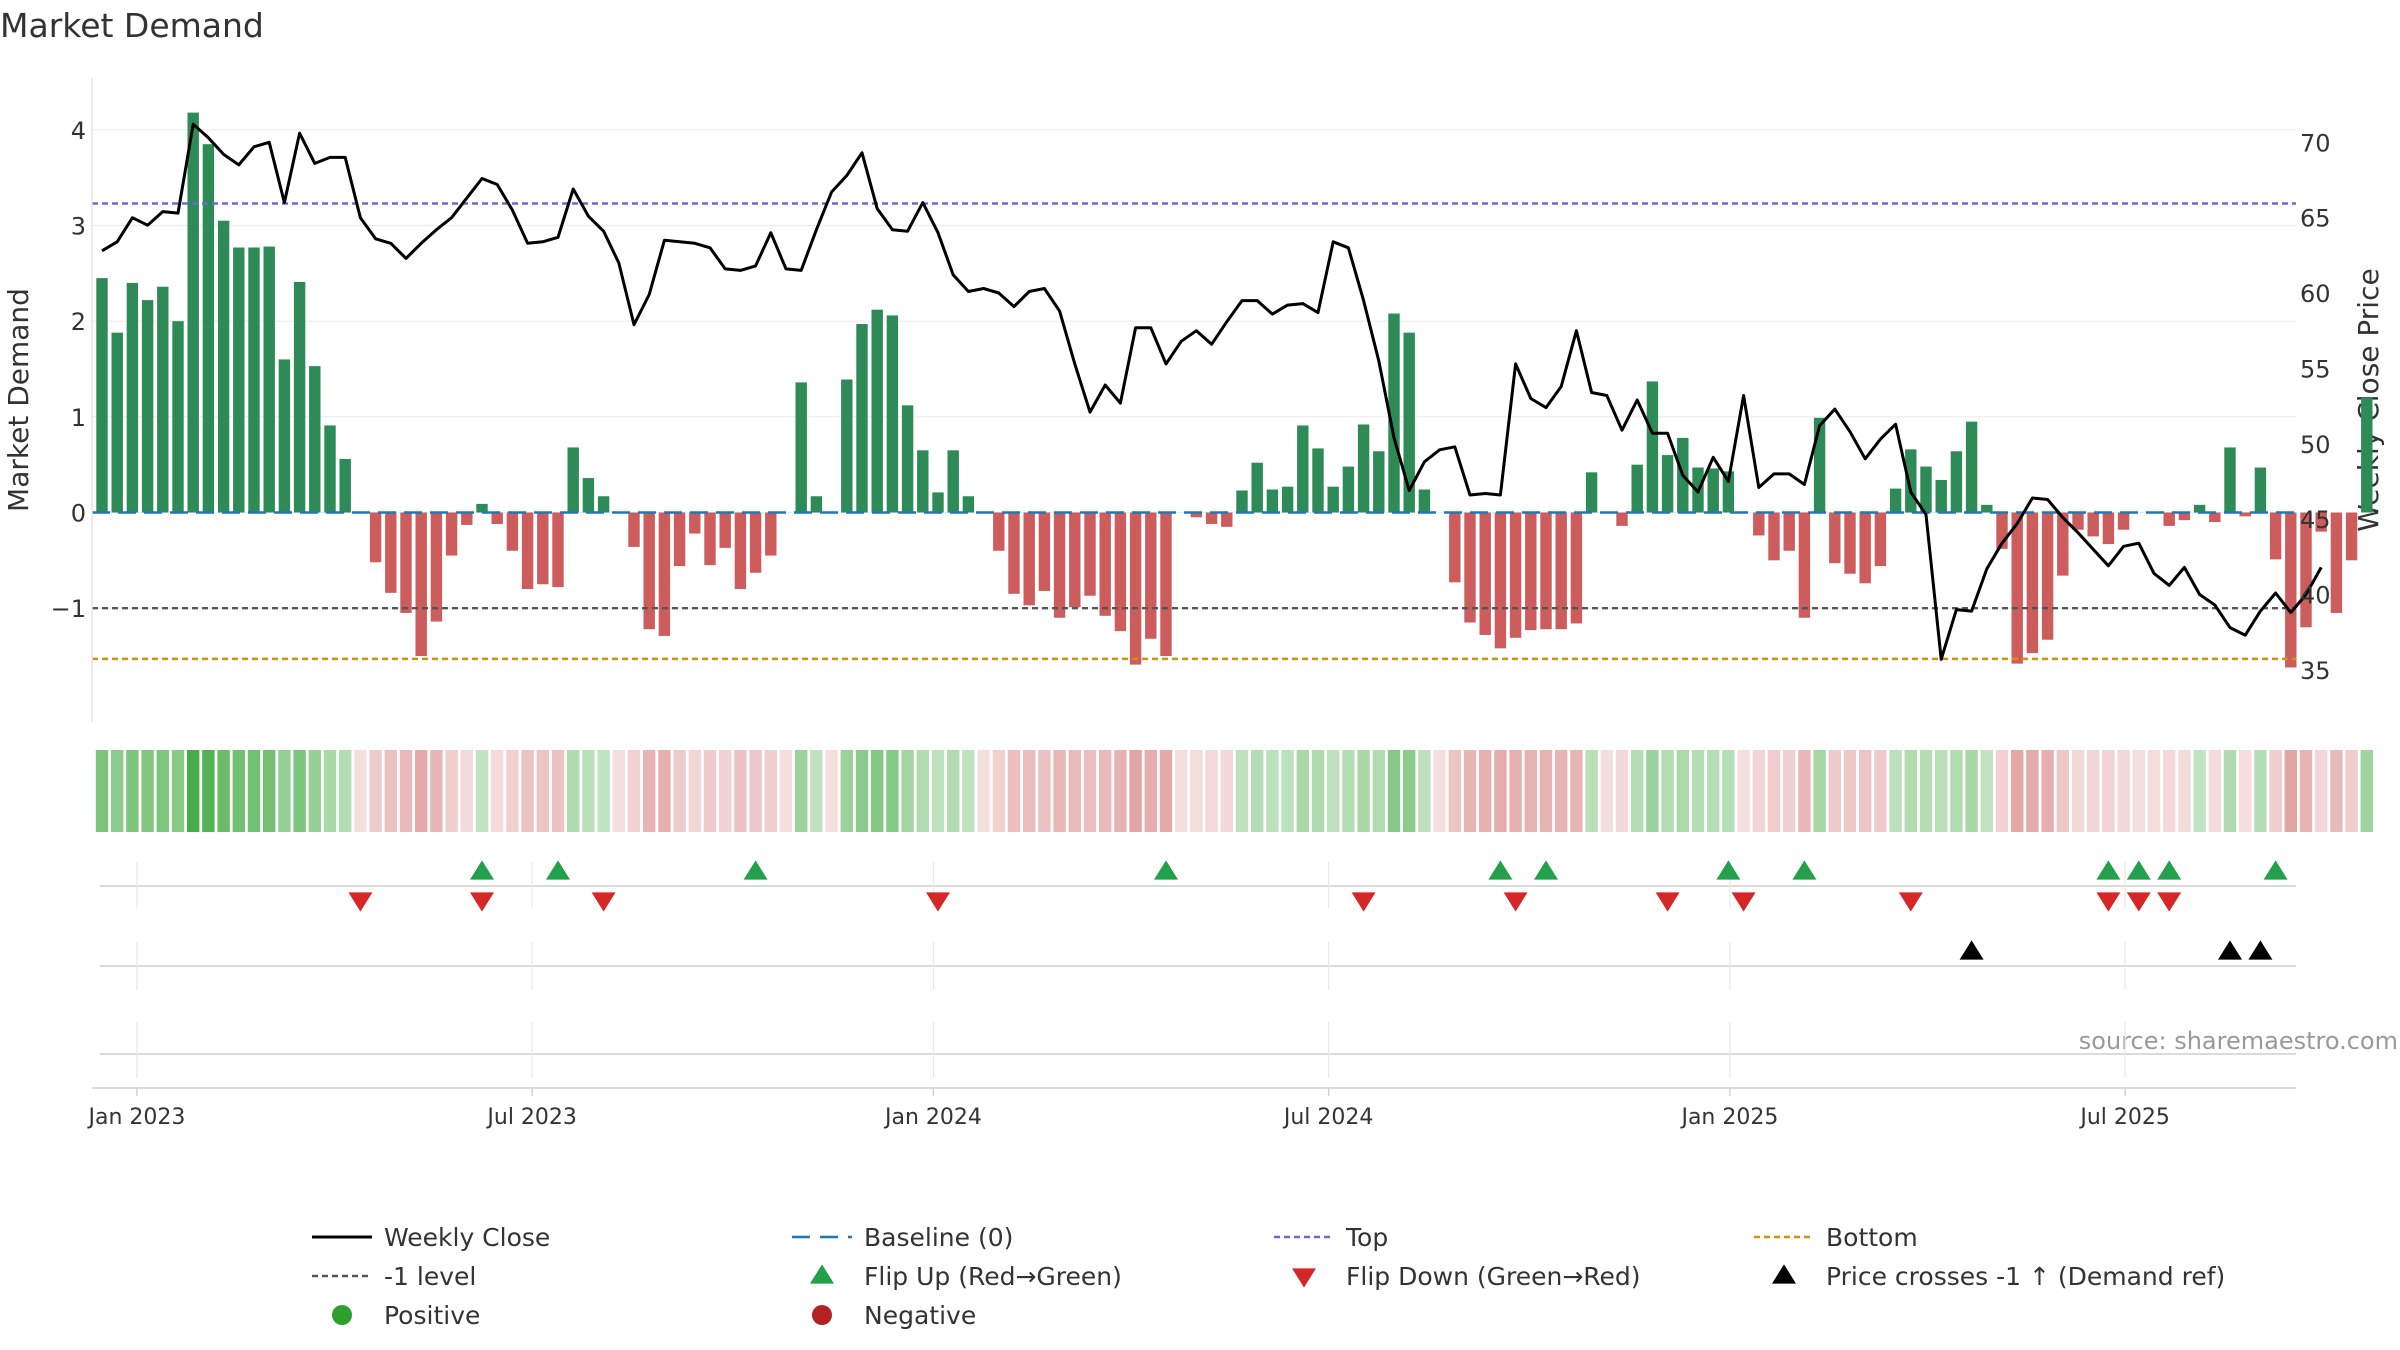  Describe the element at coordinates (1304, 1278) in the screenshot. I see `legend-swatch-flip-down` at that location.